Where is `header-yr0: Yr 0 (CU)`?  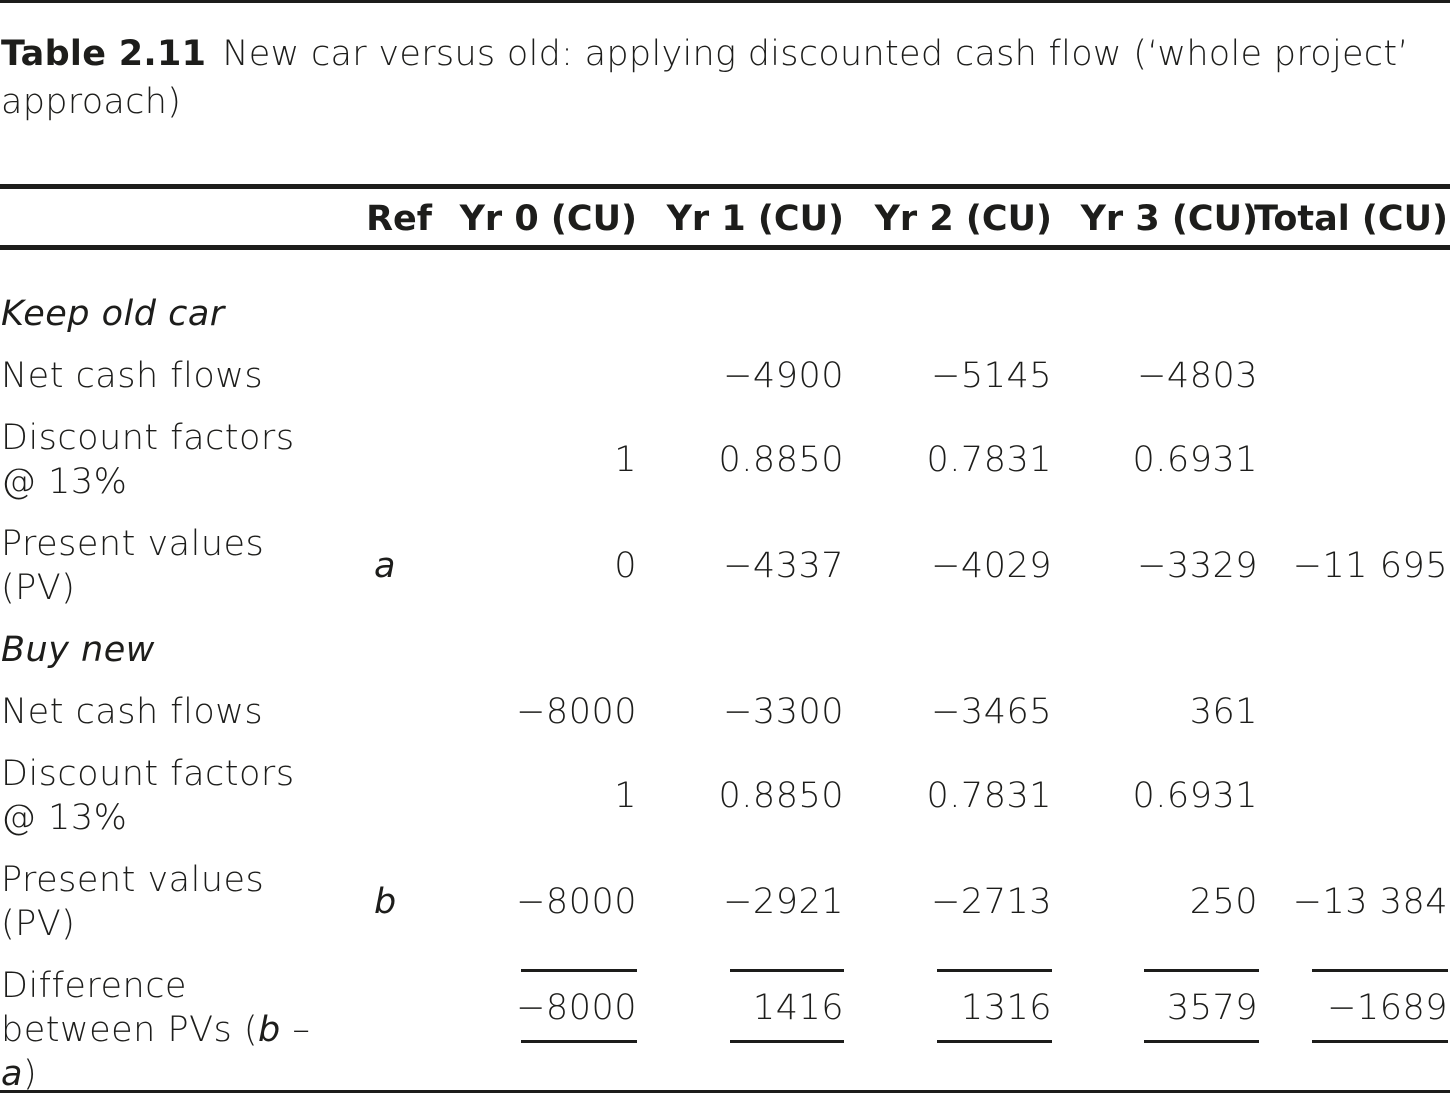 header-yr0: Yr 0 (CU) is located at coordinates (548, 219).